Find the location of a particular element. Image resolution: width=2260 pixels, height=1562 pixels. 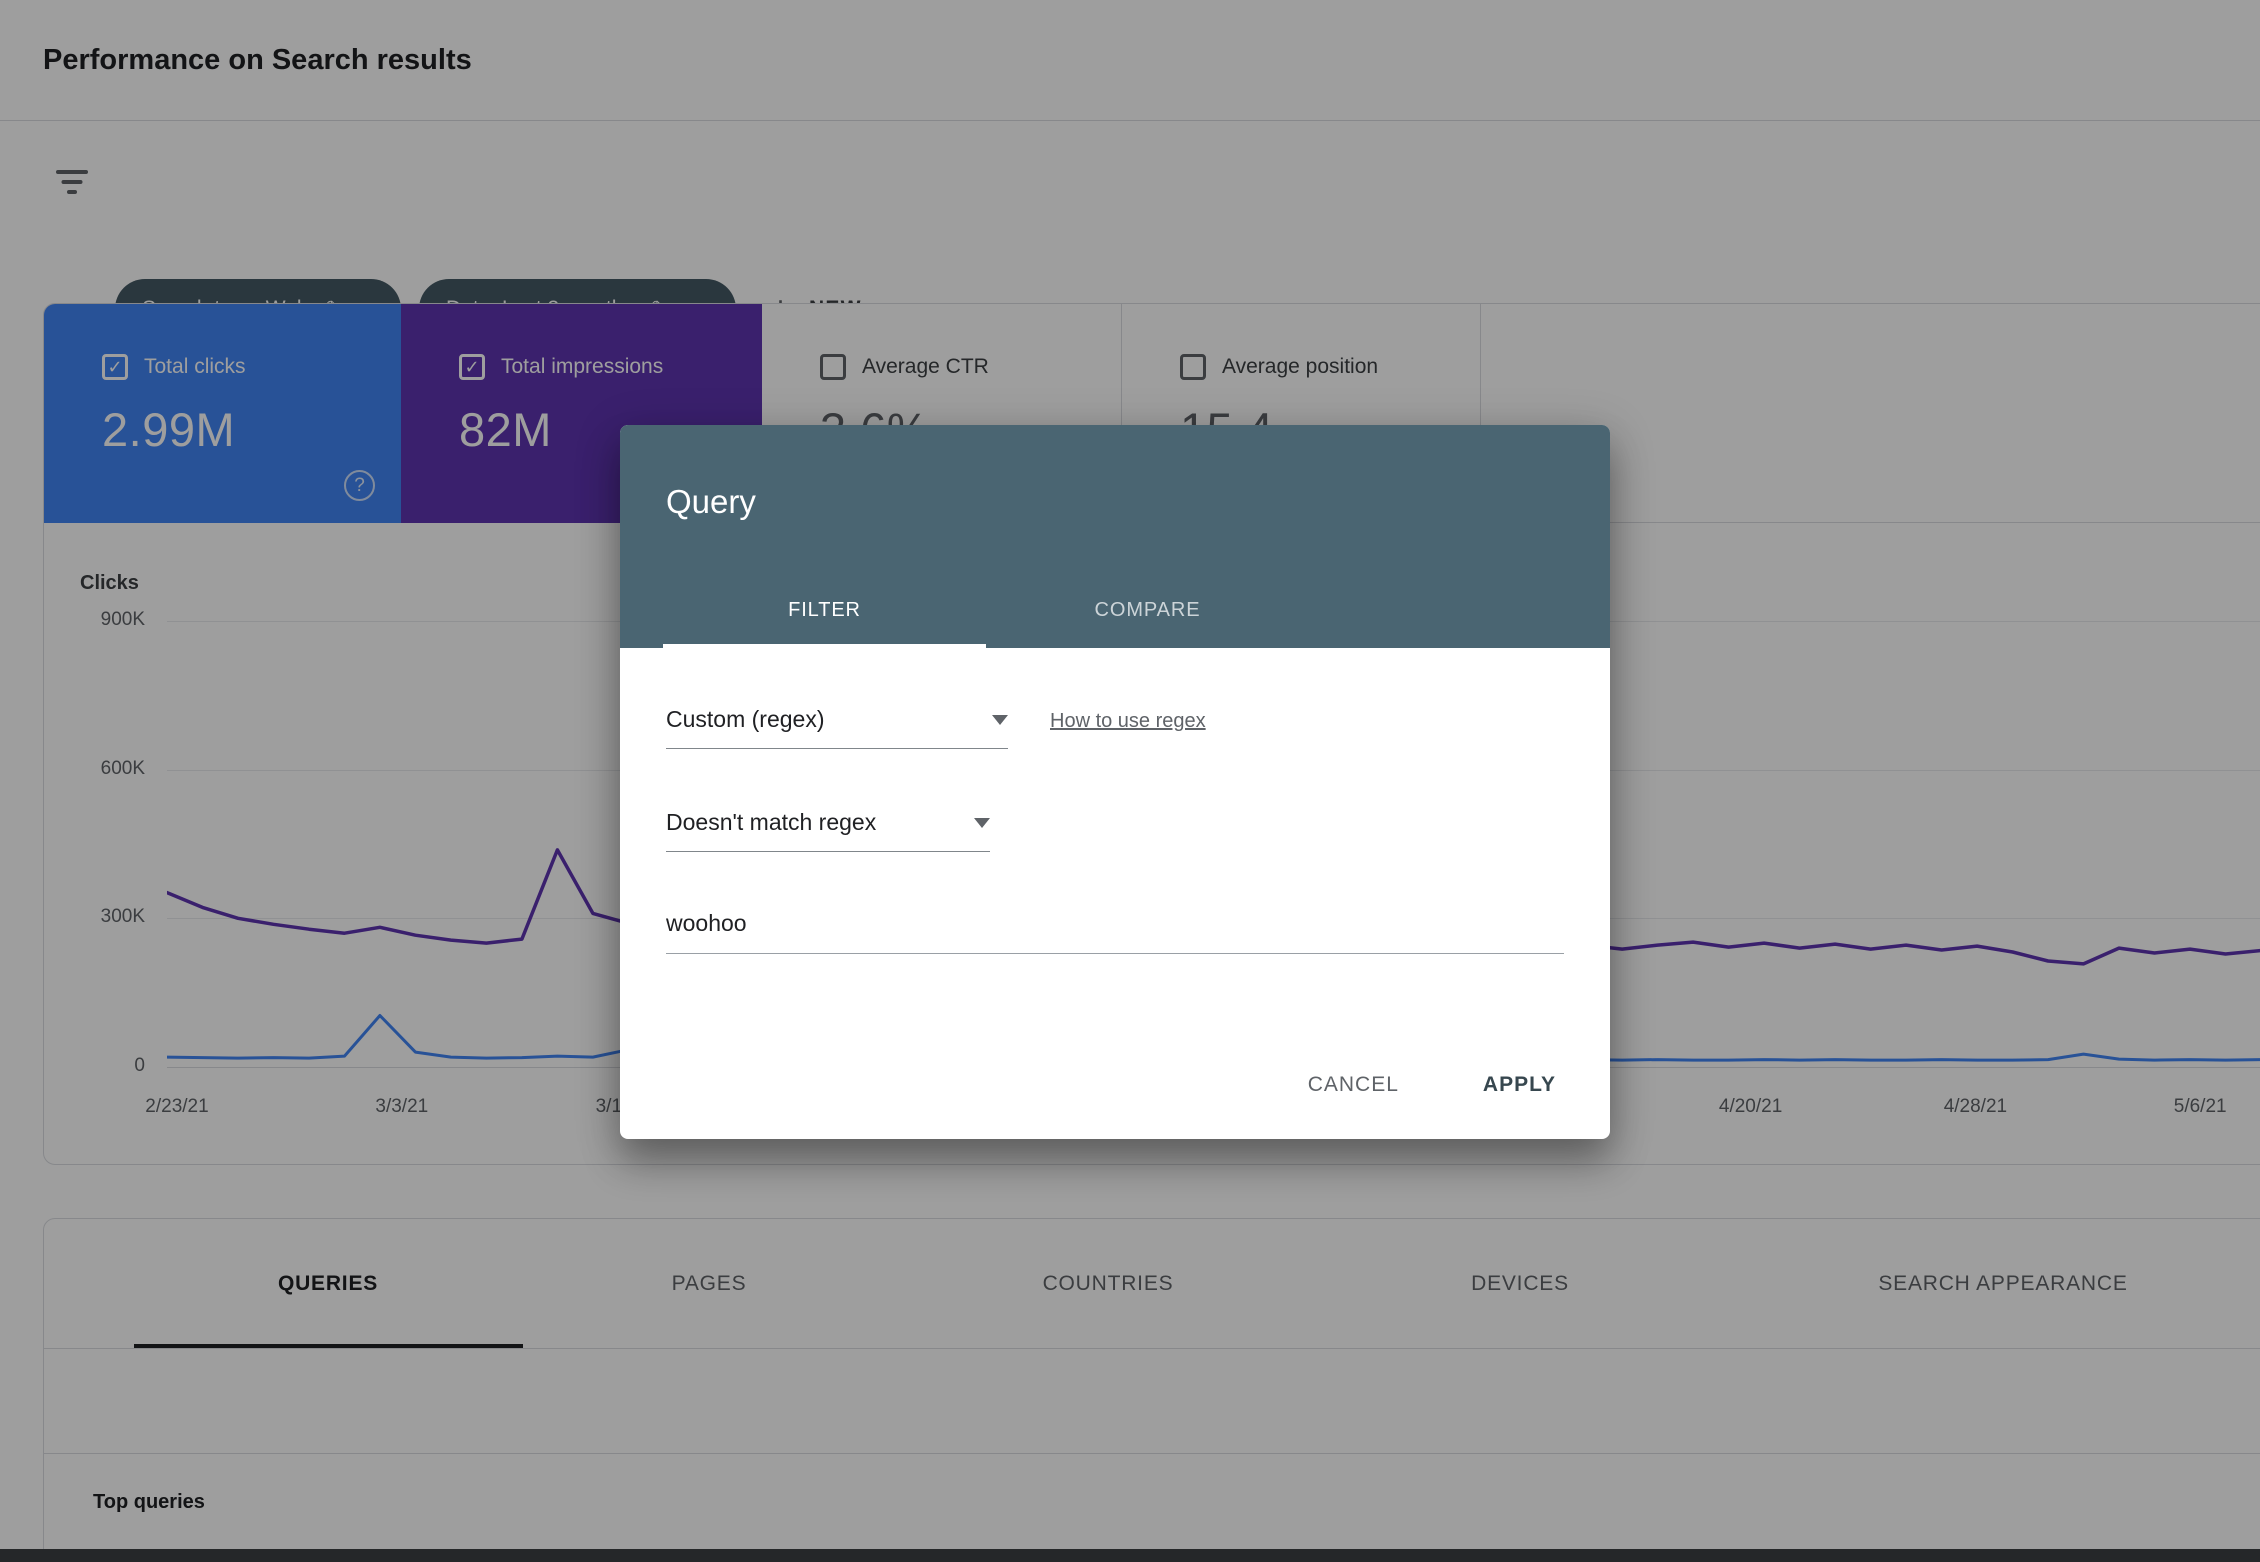

regex-condition-value: Doesn't match regex is located at coordinates (771, 822).